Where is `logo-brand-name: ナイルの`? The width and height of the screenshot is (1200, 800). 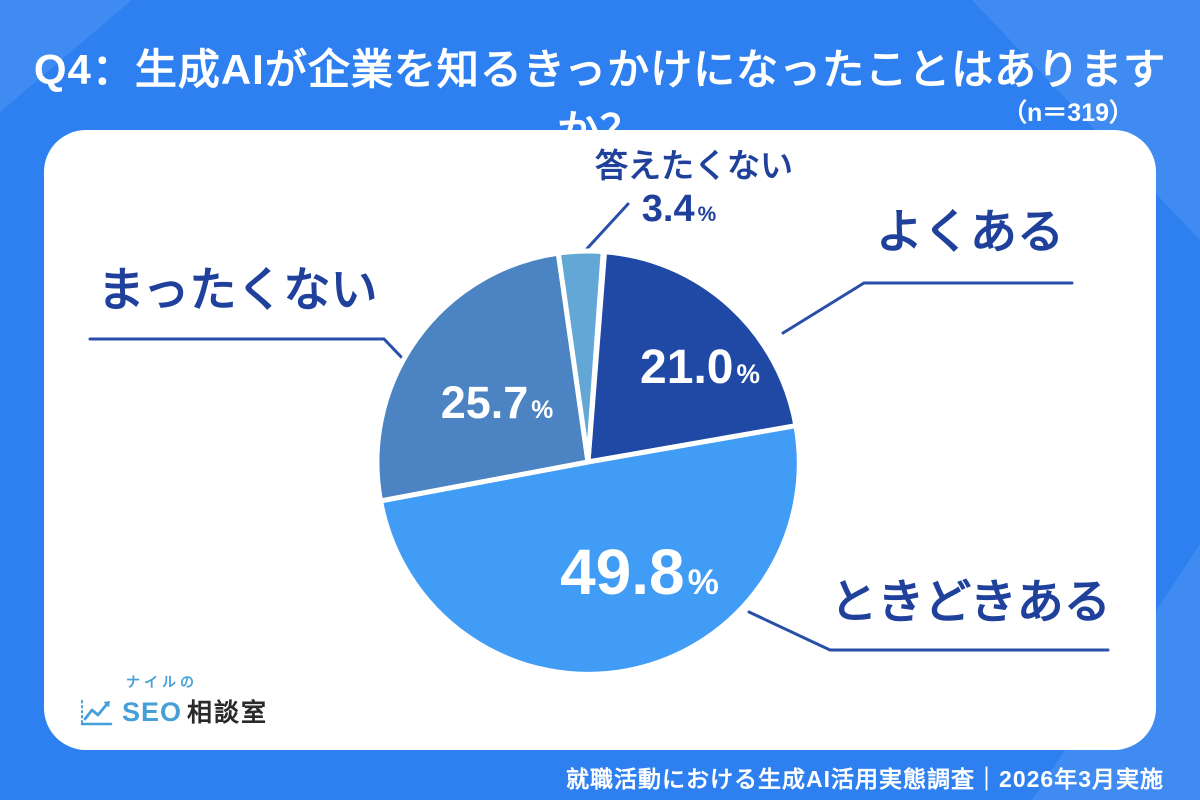
logo-brand-name: ナイルの is located at coordinates (162, 682).